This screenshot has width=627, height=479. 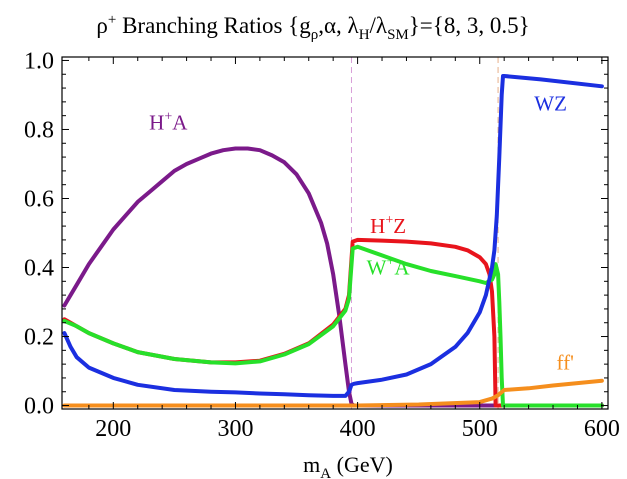 What do you see at coordinates (480, 429) in the screenshot?
I see `x-tick-label: 500` at bounding box center [480, 429].